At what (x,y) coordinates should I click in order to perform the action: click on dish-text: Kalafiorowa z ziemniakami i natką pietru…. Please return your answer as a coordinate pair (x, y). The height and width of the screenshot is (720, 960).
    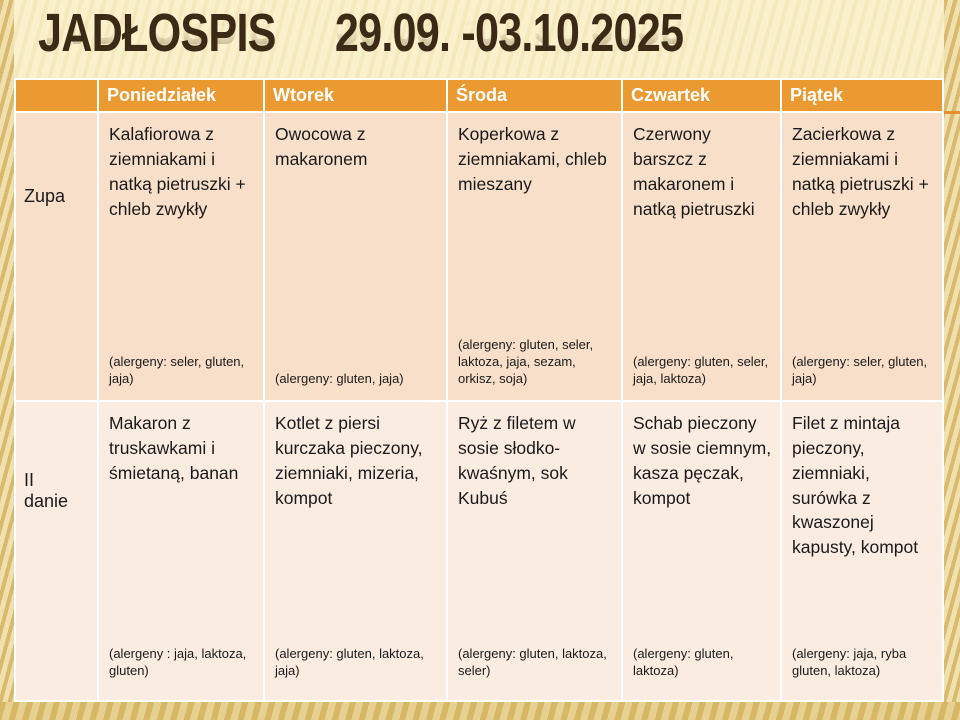
    Looking at the image, I should click on (177, 171).